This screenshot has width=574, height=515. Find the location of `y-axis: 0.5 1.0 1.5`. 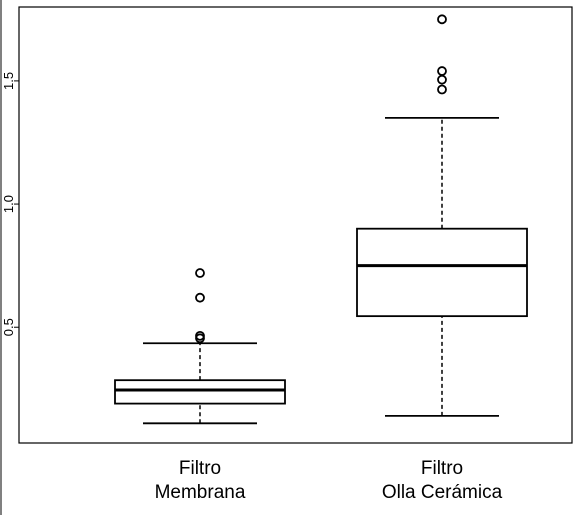

y-axis: 0.5 1.0 1.5 is located at coordinates (10, 204).